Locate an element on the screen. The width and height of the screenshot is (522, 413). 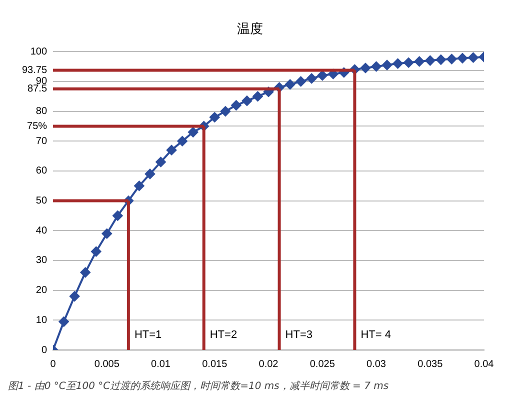
y-tick-label: 50 is located at coordinates (42, 201).